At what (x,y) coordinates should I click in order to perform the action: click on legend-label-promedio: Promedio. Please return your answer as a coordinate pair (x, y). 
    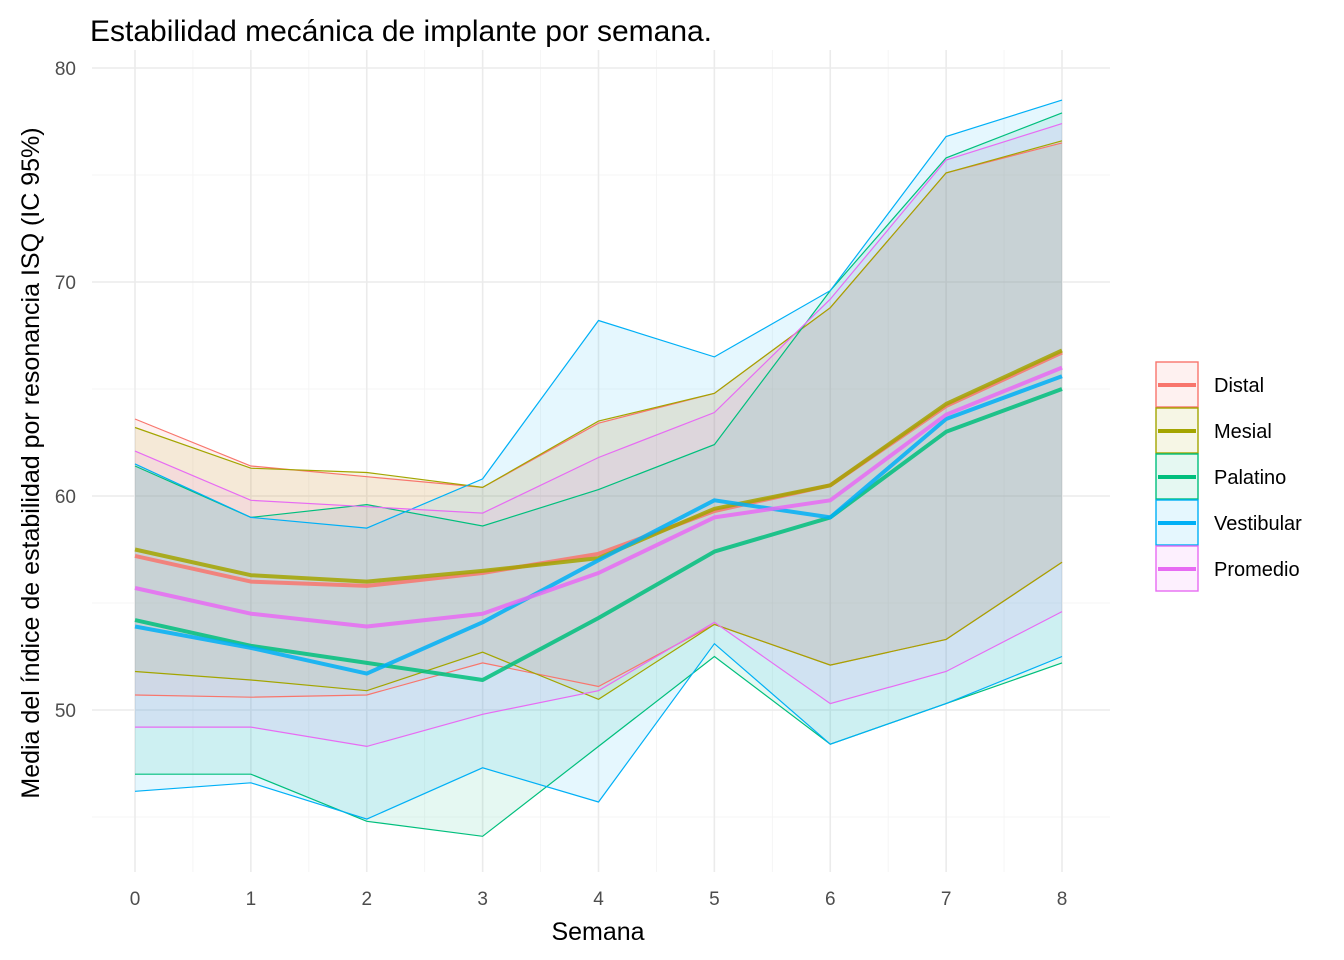
    Looking at the image, I should click on (1257, 570).